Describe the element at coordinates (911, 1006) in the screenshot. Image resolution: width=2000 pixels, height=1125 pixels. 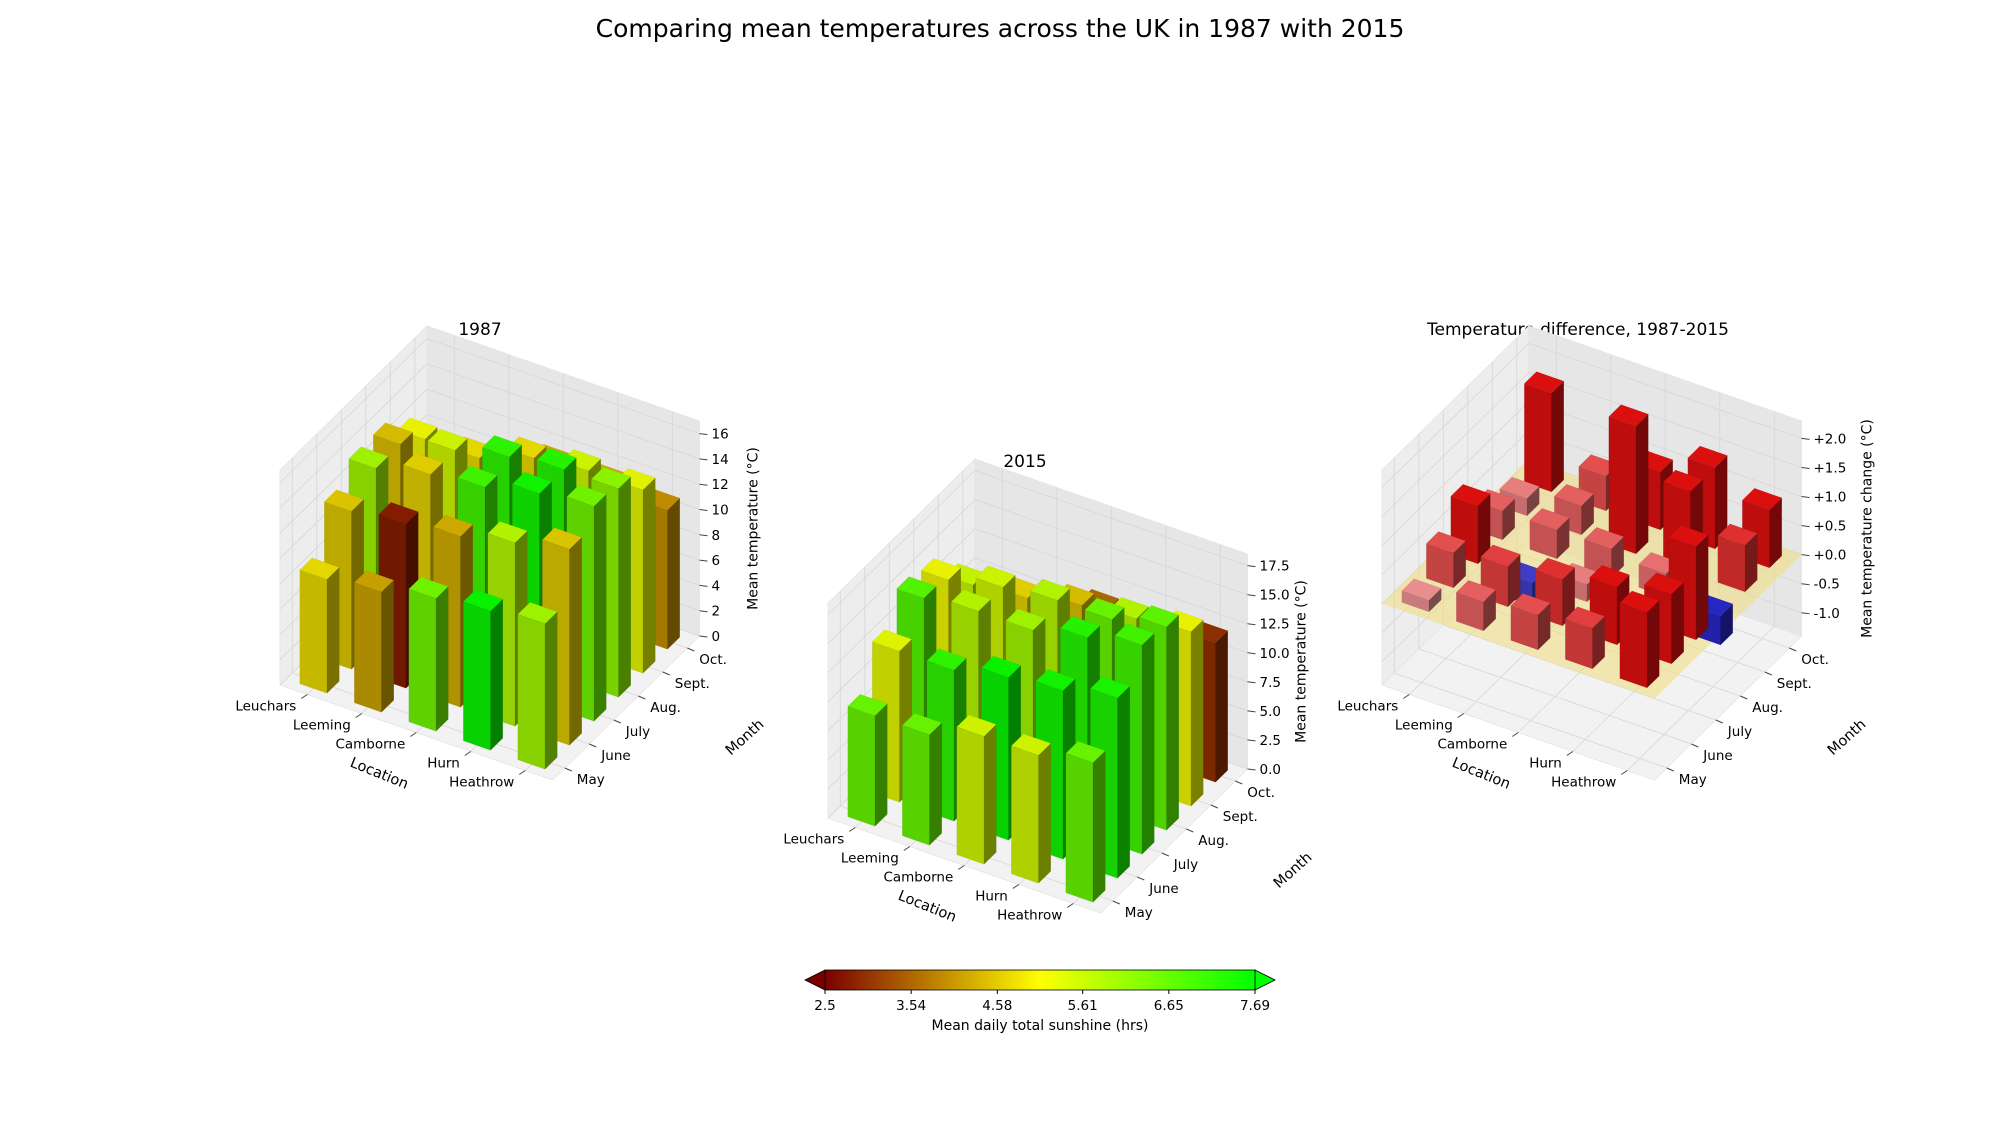
I see `colorbar-tick-label: 3.54` at that location.